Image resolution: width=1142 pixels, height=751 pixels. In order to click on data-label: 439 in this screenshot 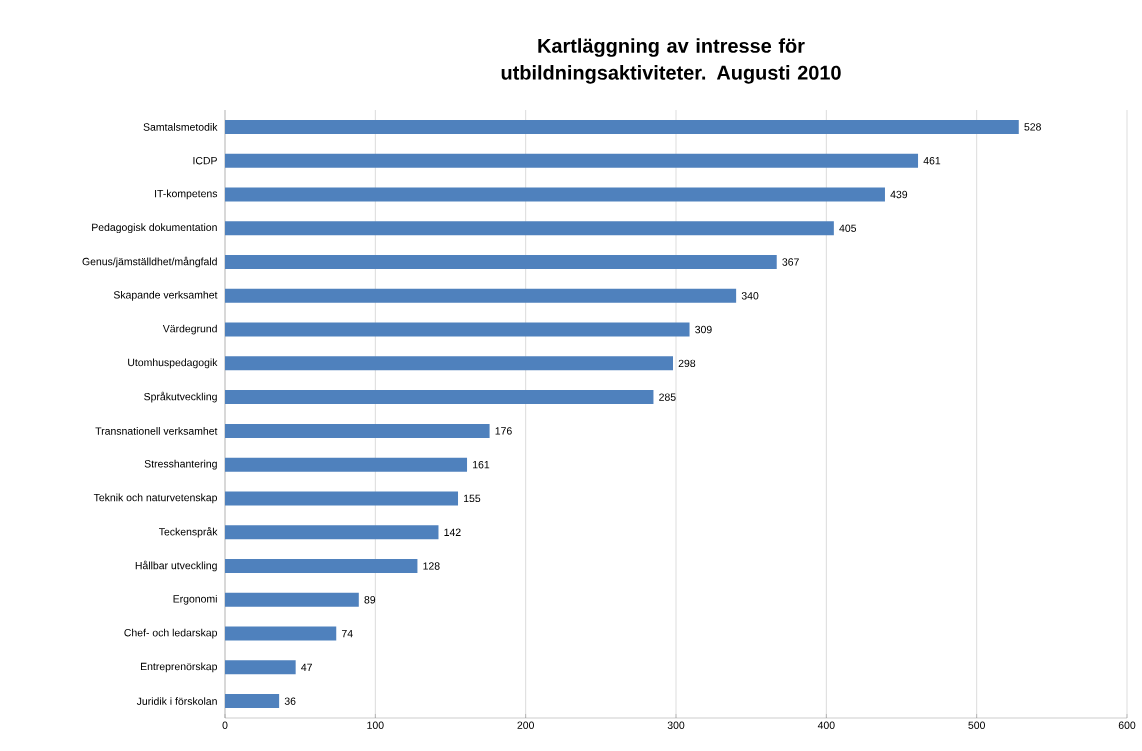, I will do `click(899, 194)`.